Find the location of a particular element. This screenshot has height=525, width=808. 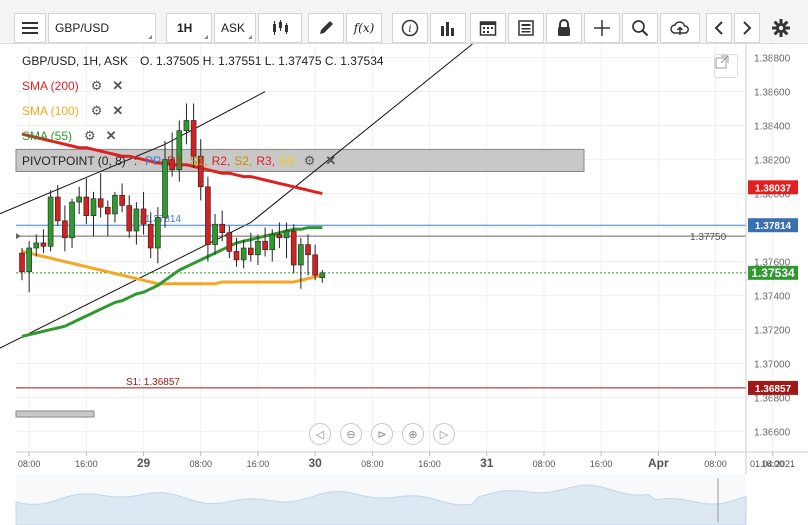

symbol-label: GBP/USD is located at coordinates (82, 28).